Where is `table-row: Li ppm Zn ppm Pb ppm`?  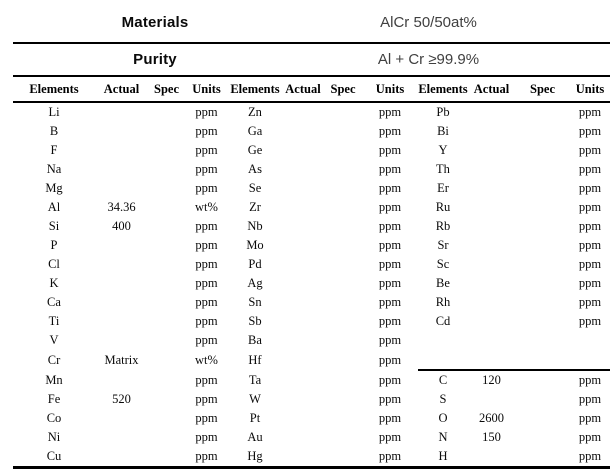 table-row: Li ppm Zn ppm Pb ppm is located at coordinates (311, 112).